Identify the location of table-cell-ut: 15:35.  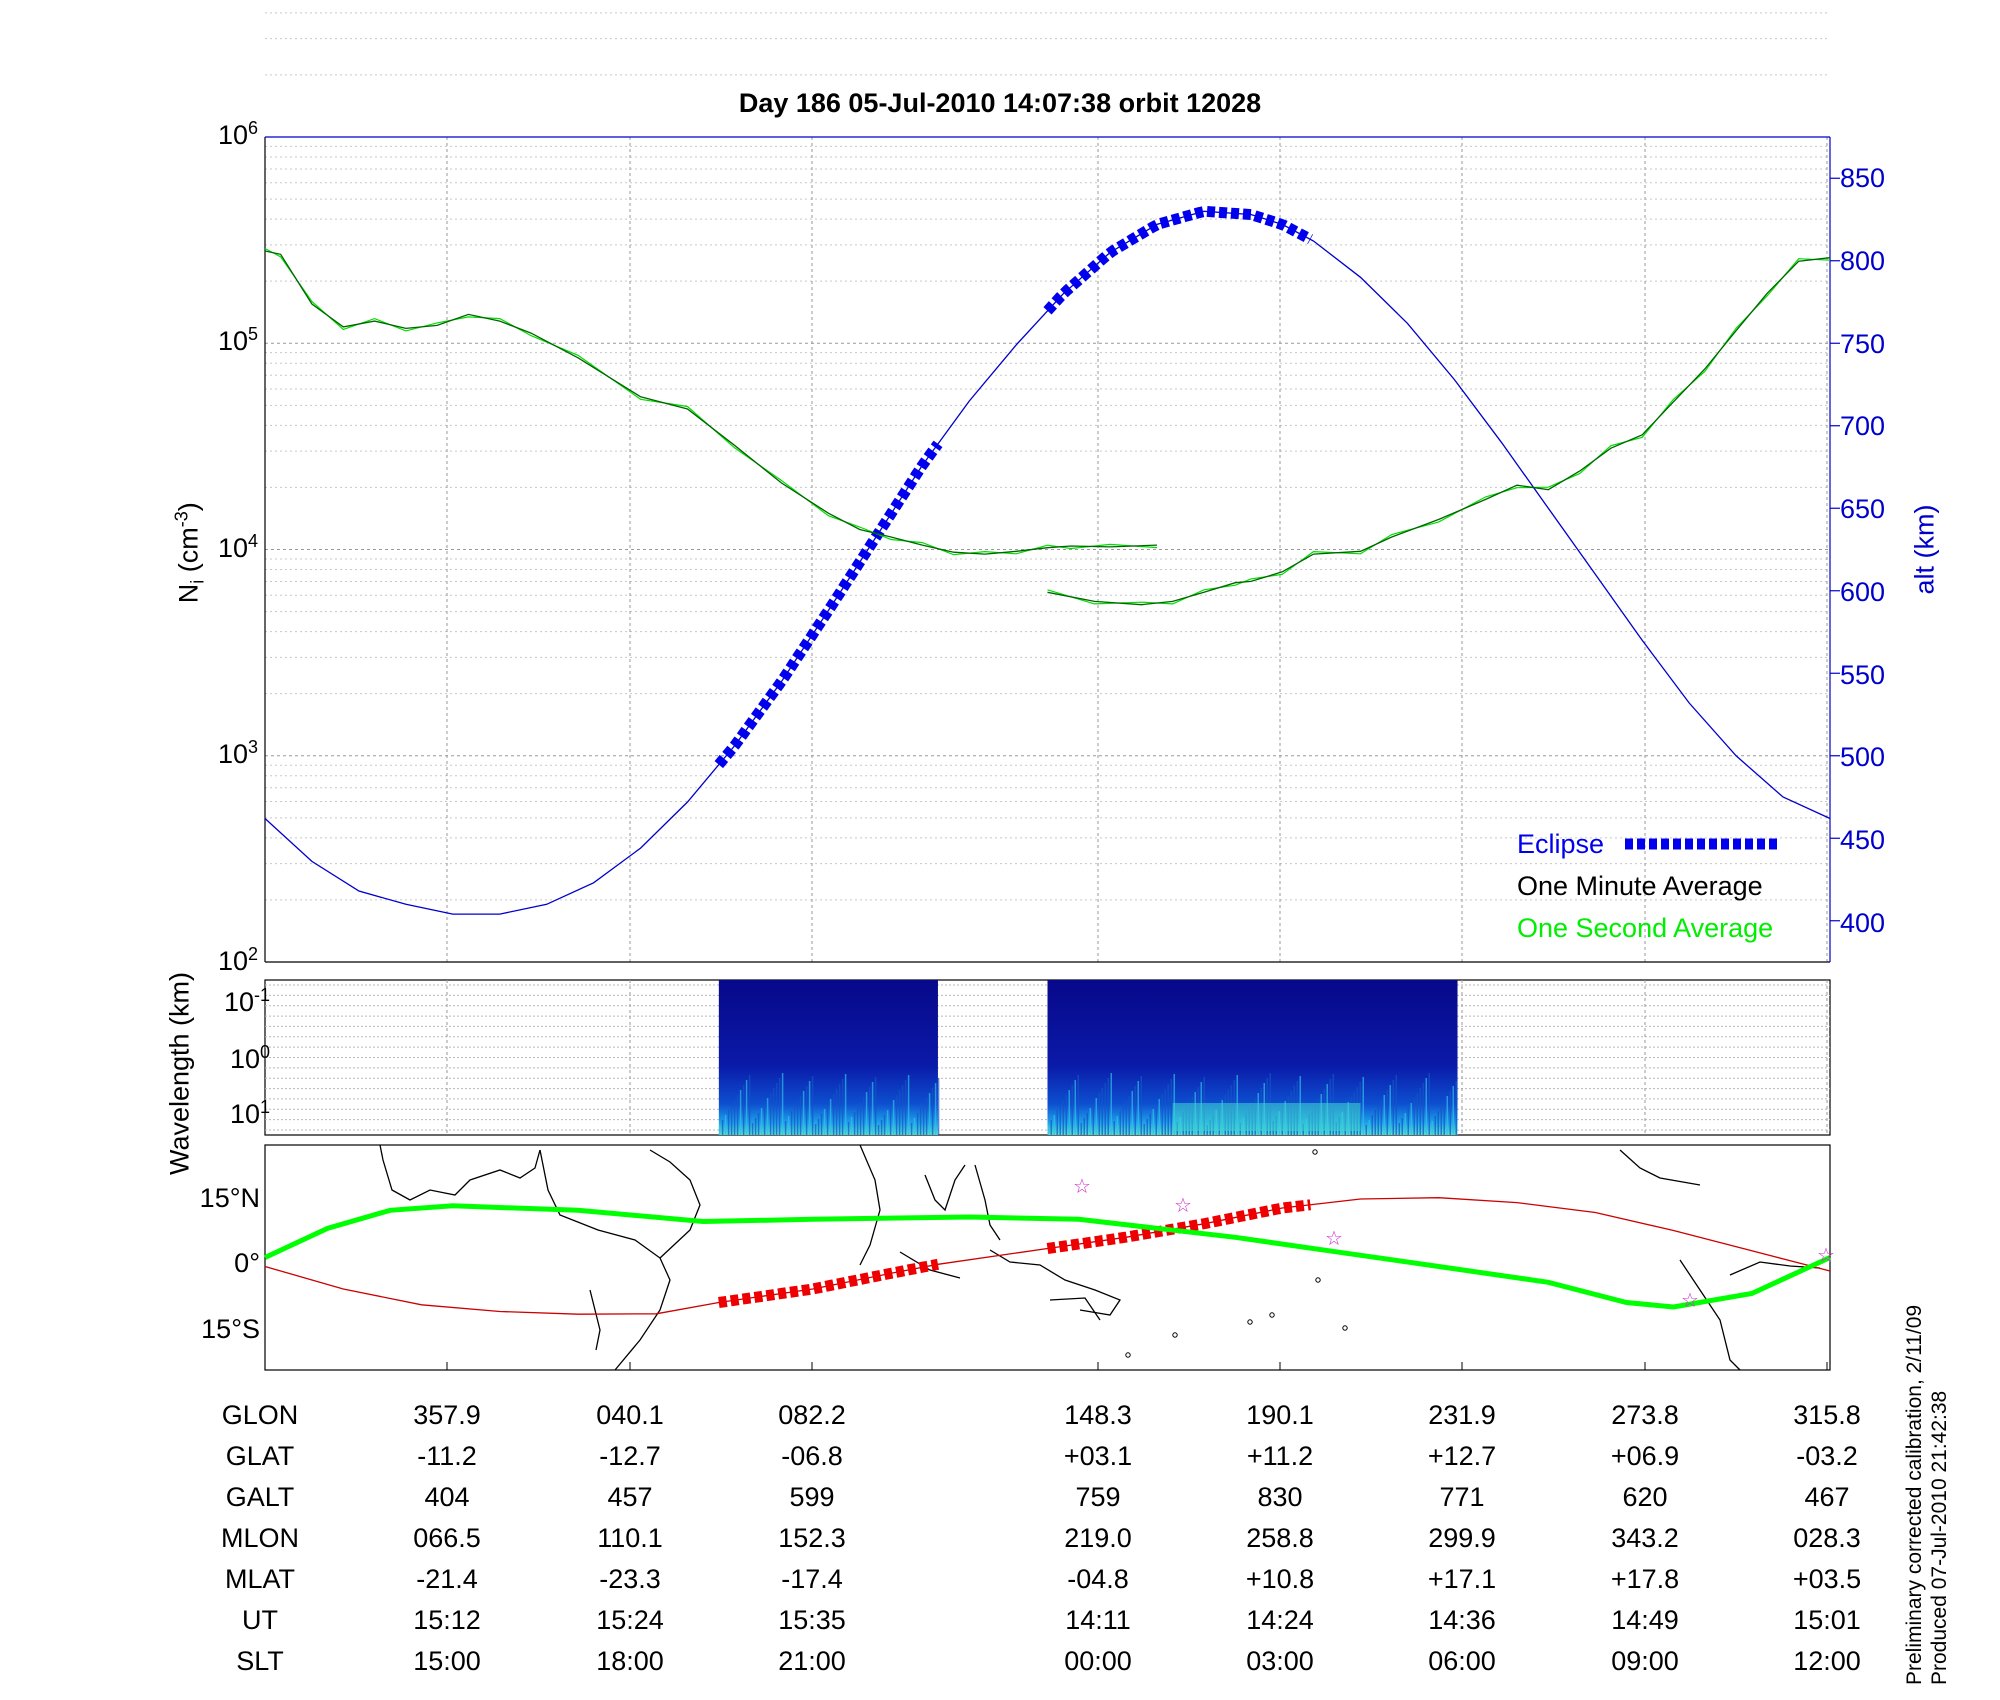
(812, 1620).